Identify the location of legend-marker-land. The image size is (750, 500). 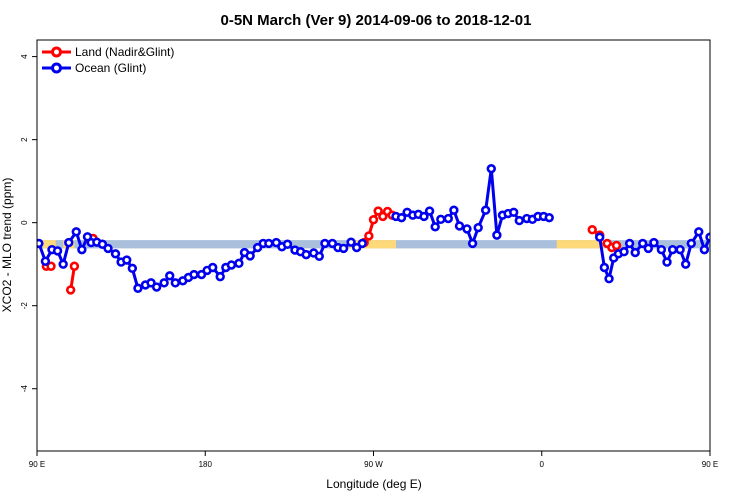
(56, 52).